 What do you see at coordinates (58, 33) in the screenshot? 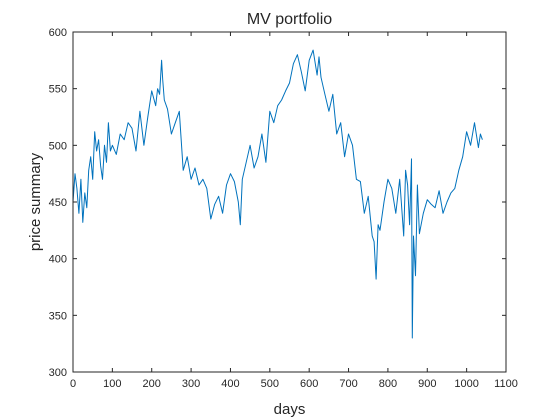
I see `y-tick-label: 600` at bounding box center [58, 33].